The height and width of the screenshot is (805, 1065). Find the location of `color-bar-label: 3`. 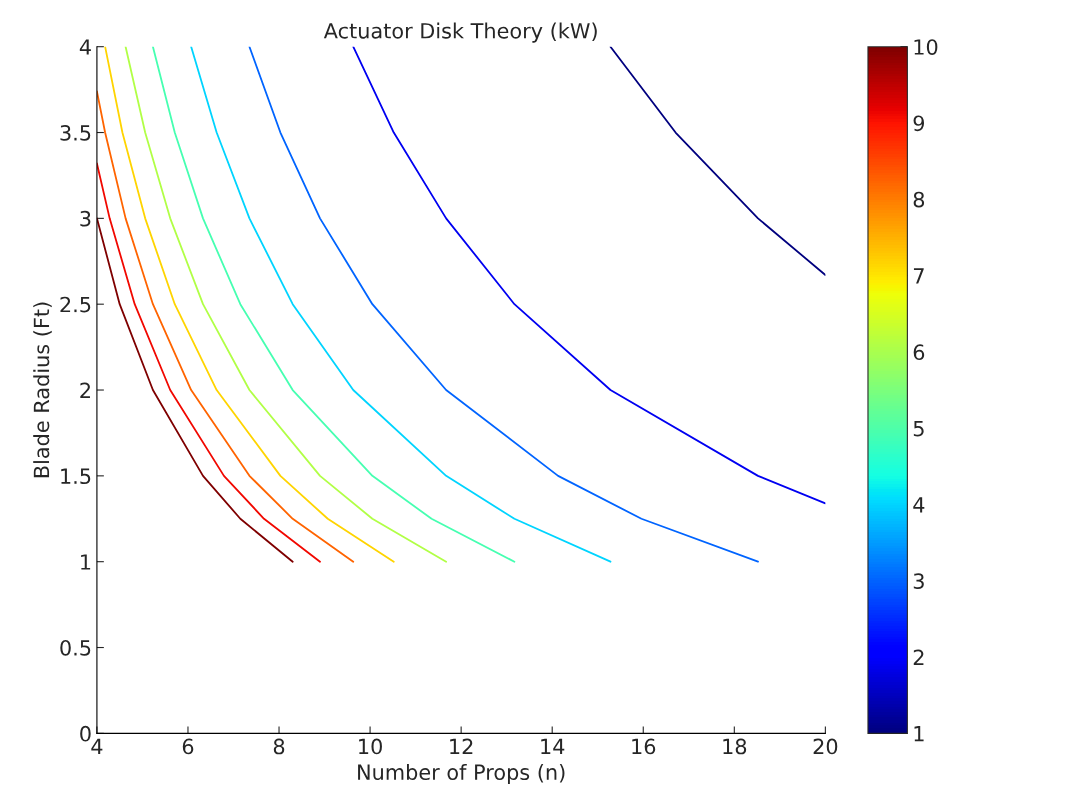

color-bar-label: 3 is located at coordinates (918, 581).